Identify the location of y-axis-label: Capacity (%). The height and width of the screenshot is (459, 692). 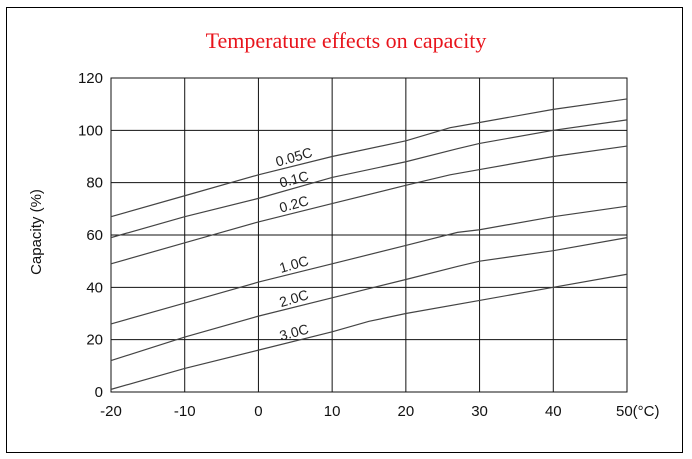
(36, 232).